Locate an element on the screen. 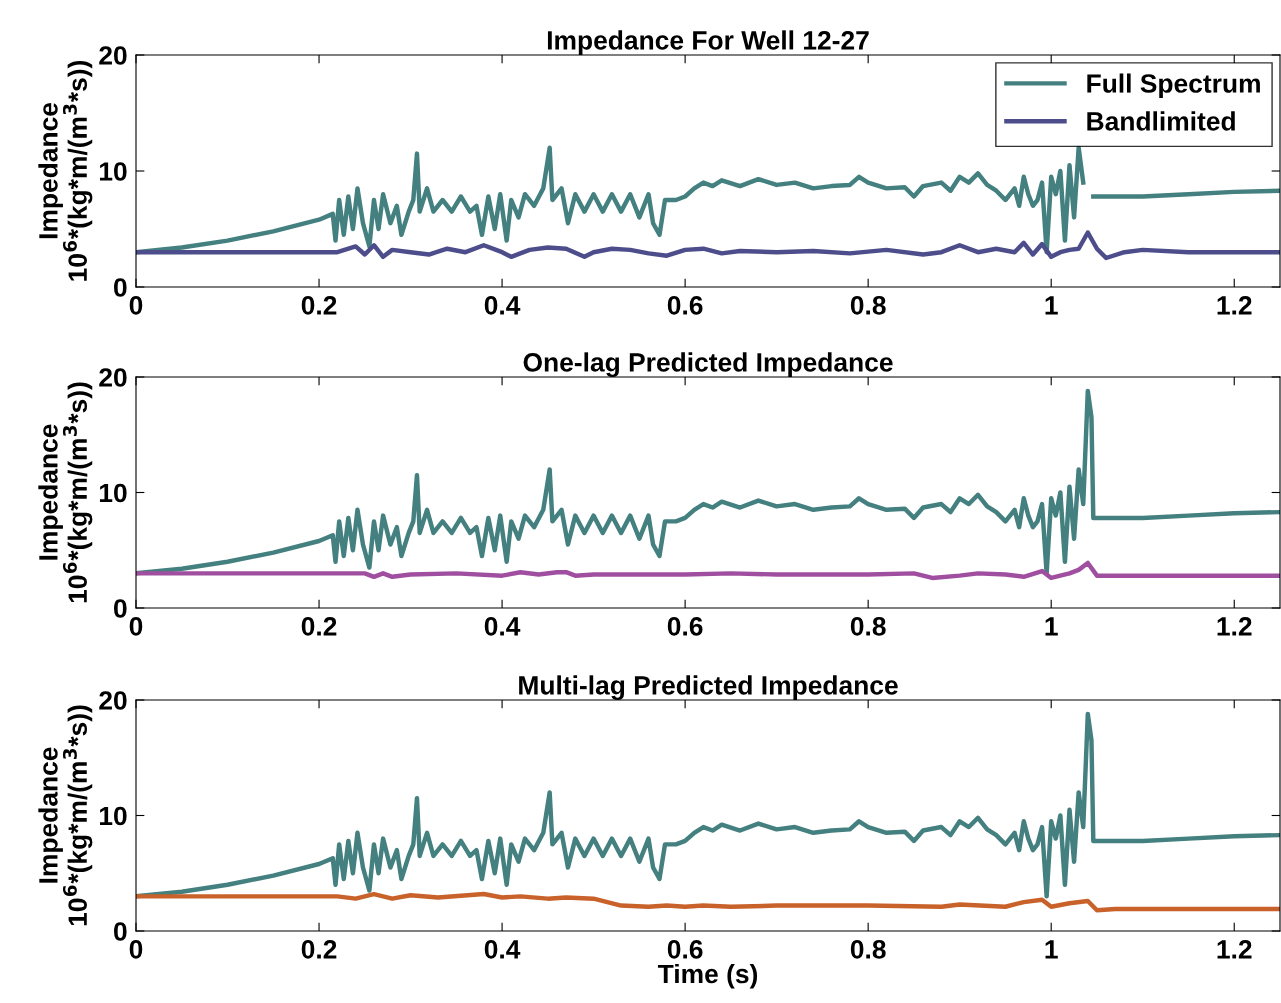  chart-title: Impedance For Well 12-27 is located at coordinates (708, 42).